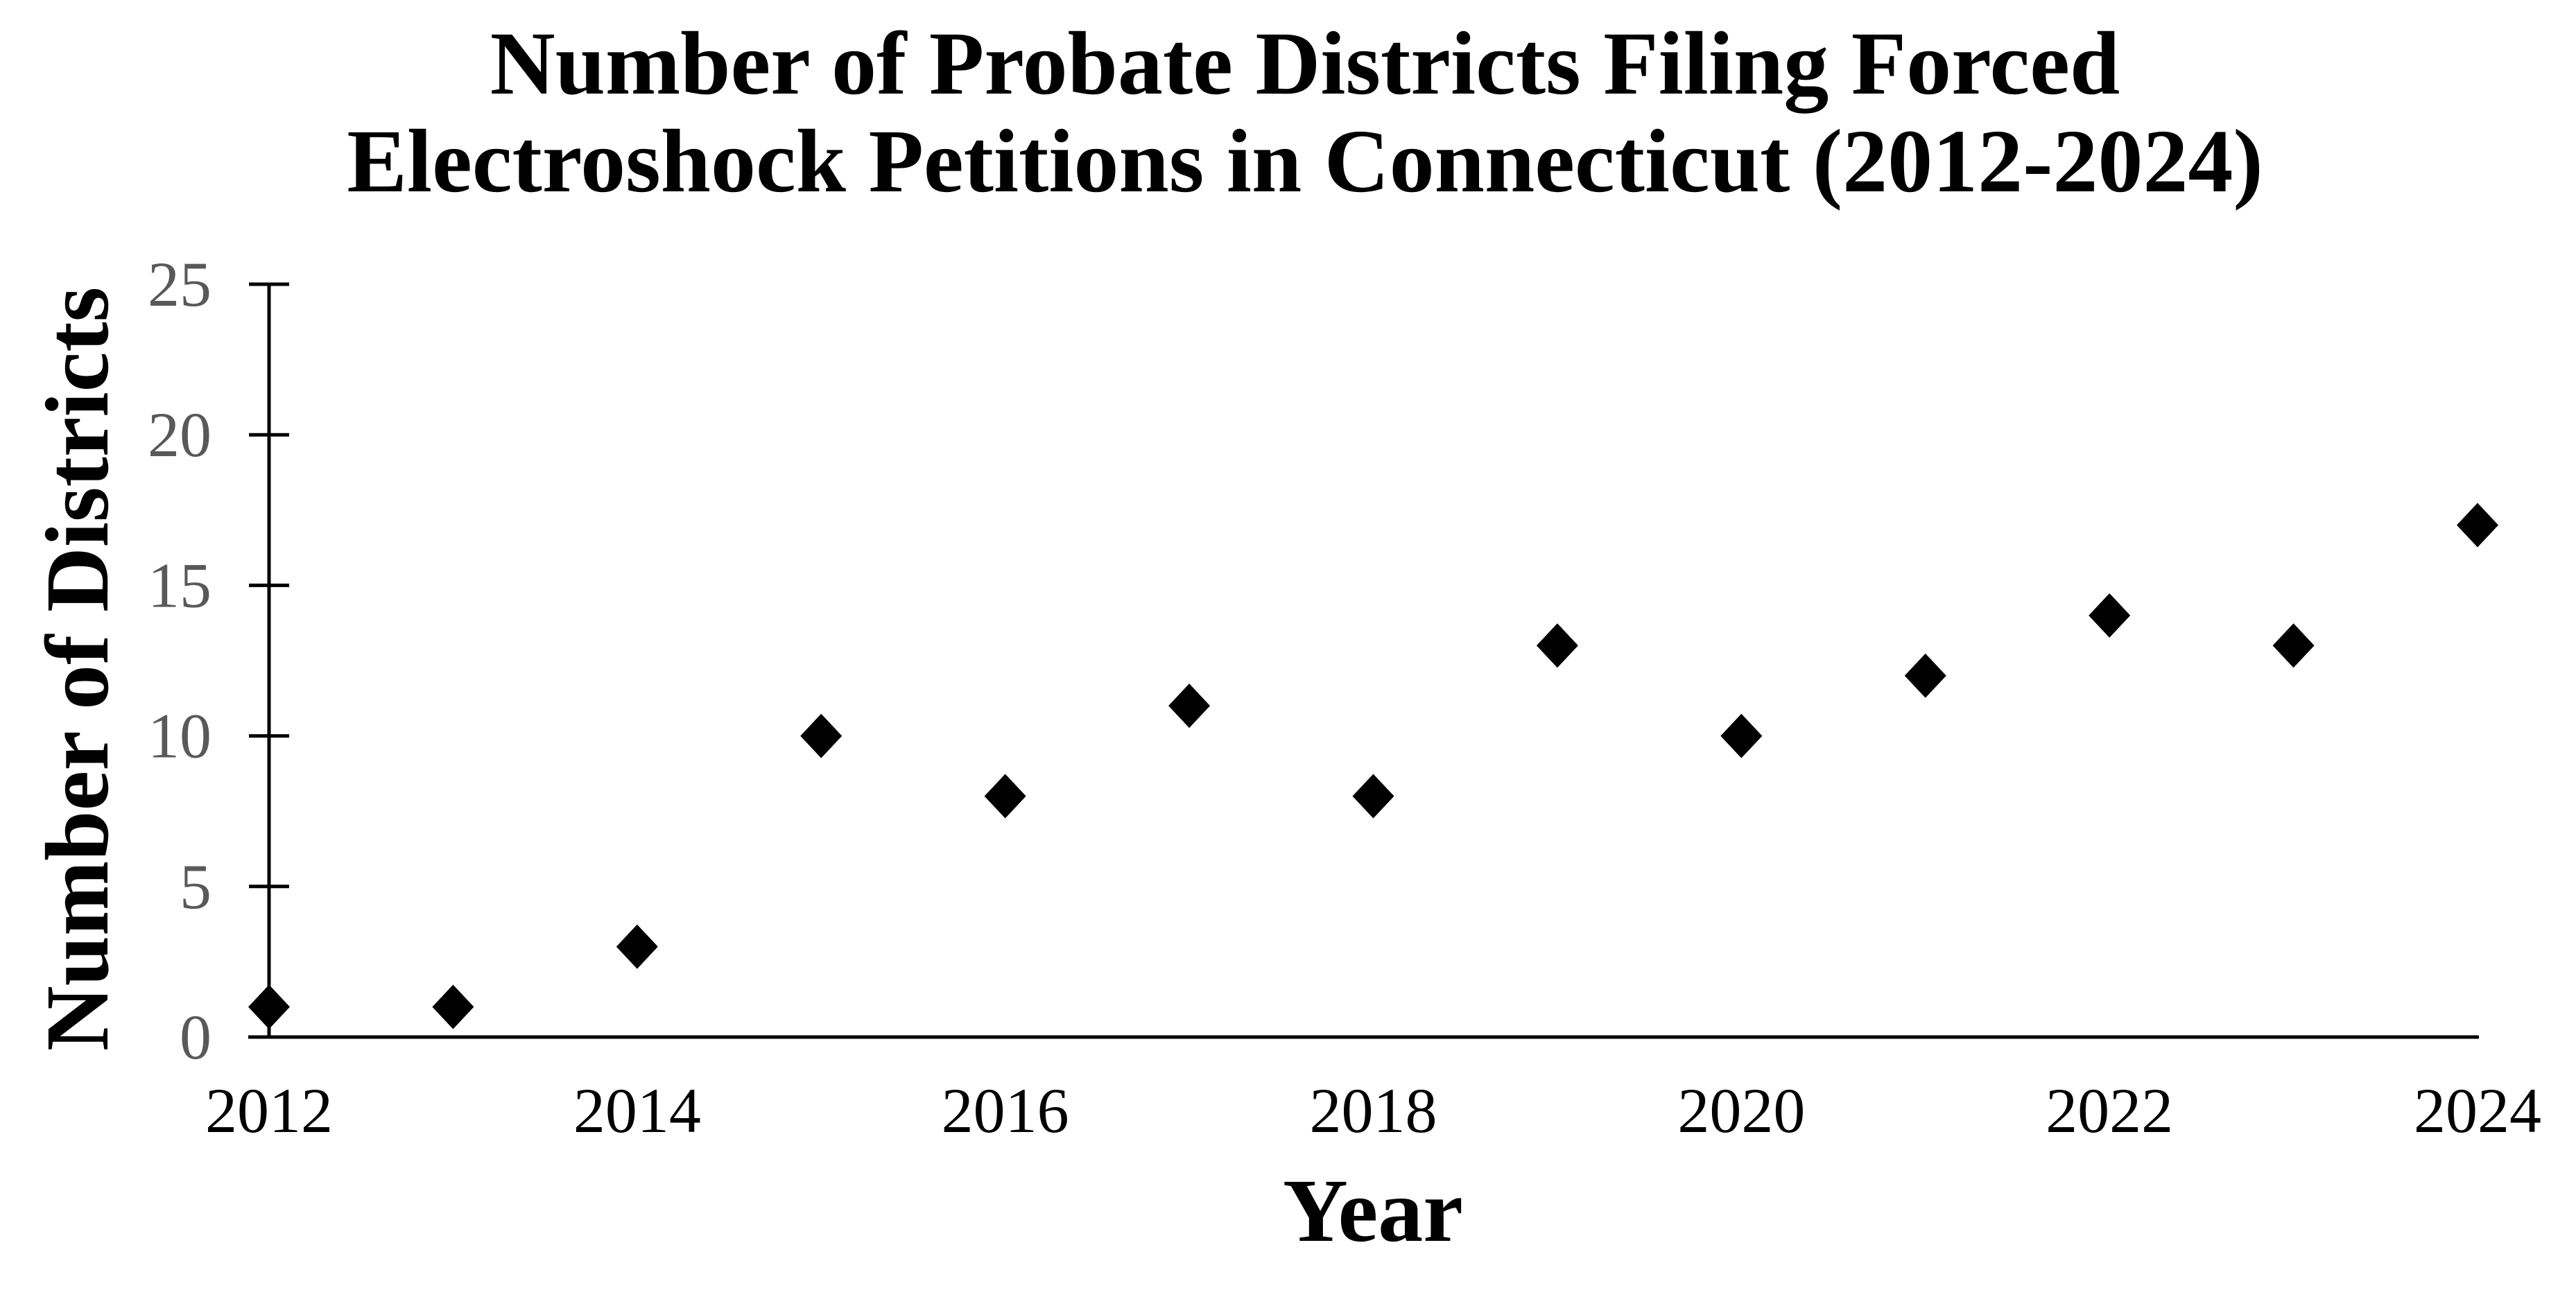  Describe the element at coordinates (1741, 735) in the screenshot. I see `data-point-2020` at that location.